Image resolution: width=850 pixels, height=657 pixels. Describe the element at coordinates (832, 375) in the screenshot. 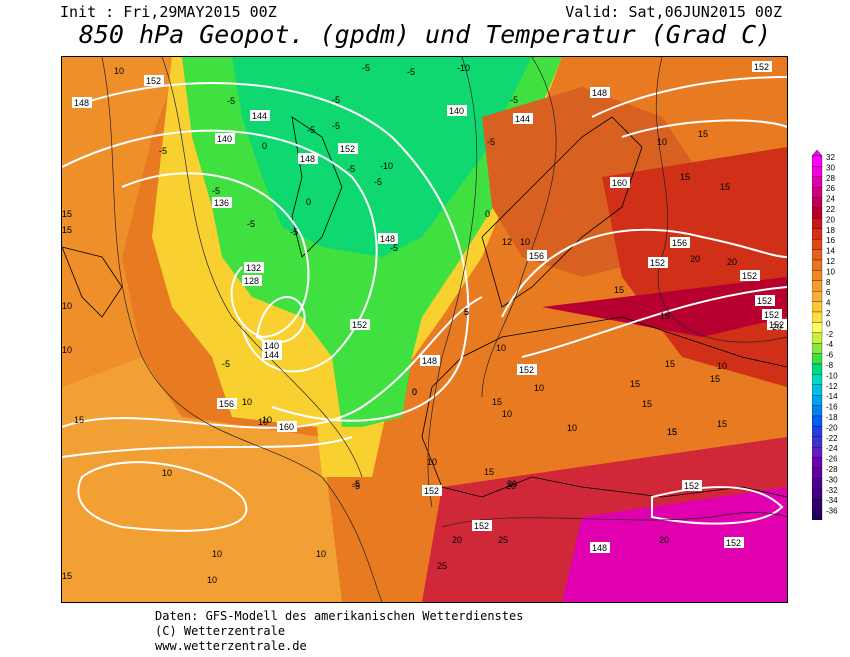

I see `colorbar-label: -10` at that location.